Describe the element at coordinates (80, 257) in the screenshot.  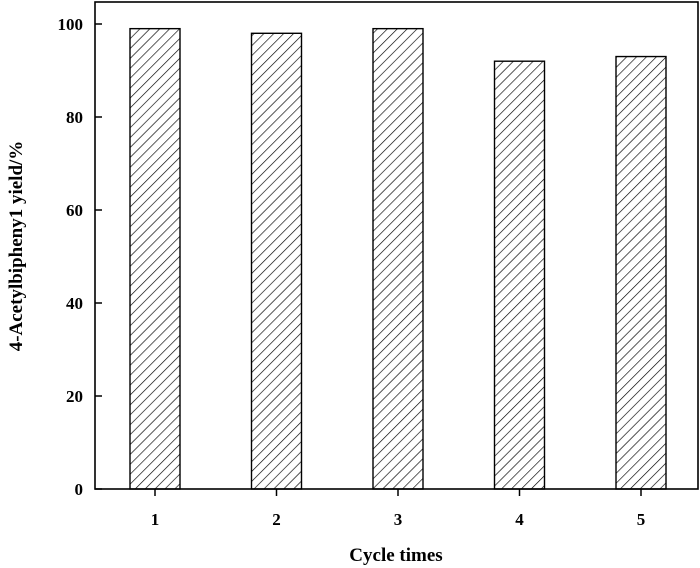
I see `y-axis: 0 20 40 60 80 100` at that location.